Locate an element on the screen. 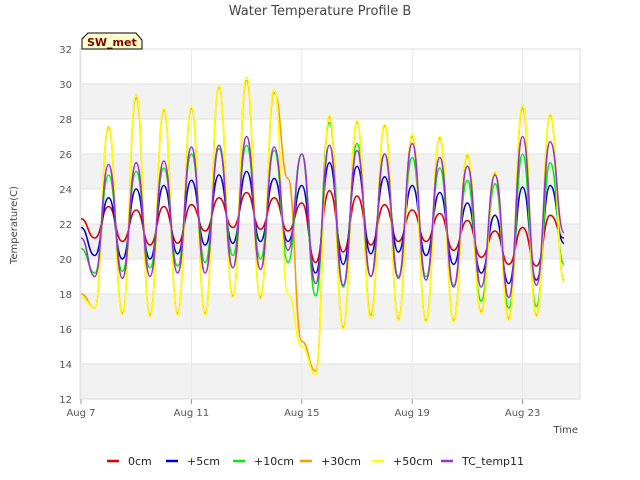 Image resolution: width=640 pixels, height=480 pixels. y-axis-title: Temperature(C) is located at coordinates (14, 225).